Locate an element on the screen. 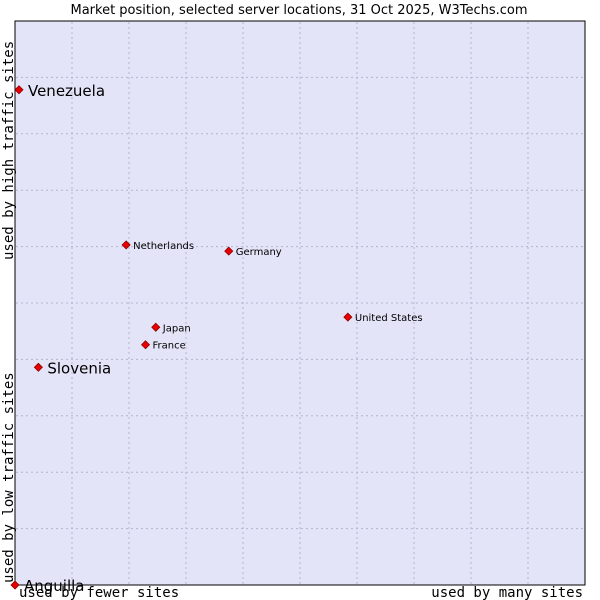 The width and height of the screenshot is (600, 600). point-label-japan: Japan is located at coordinates (176, 328).